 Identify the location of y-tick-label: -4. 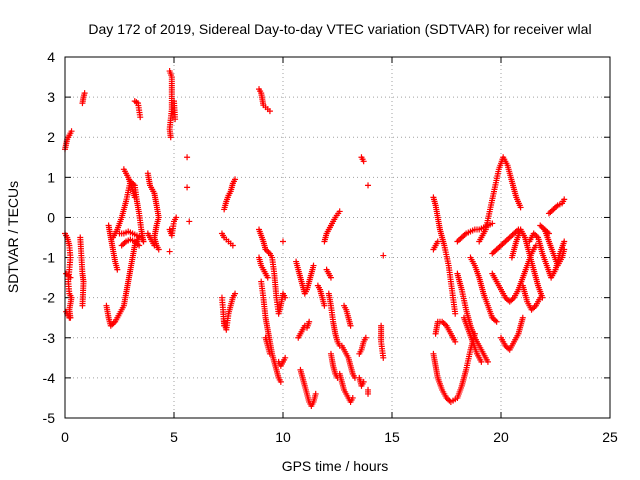
(49, 378).